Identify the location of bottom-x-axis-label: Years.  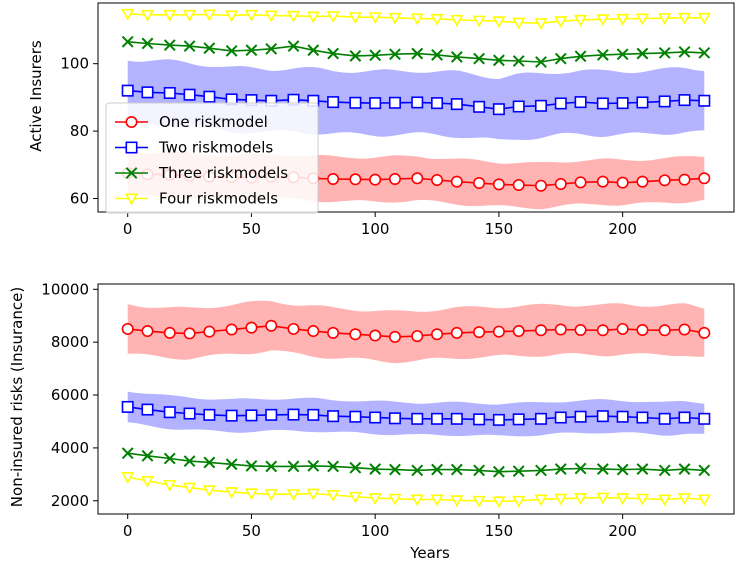
(429, 553).